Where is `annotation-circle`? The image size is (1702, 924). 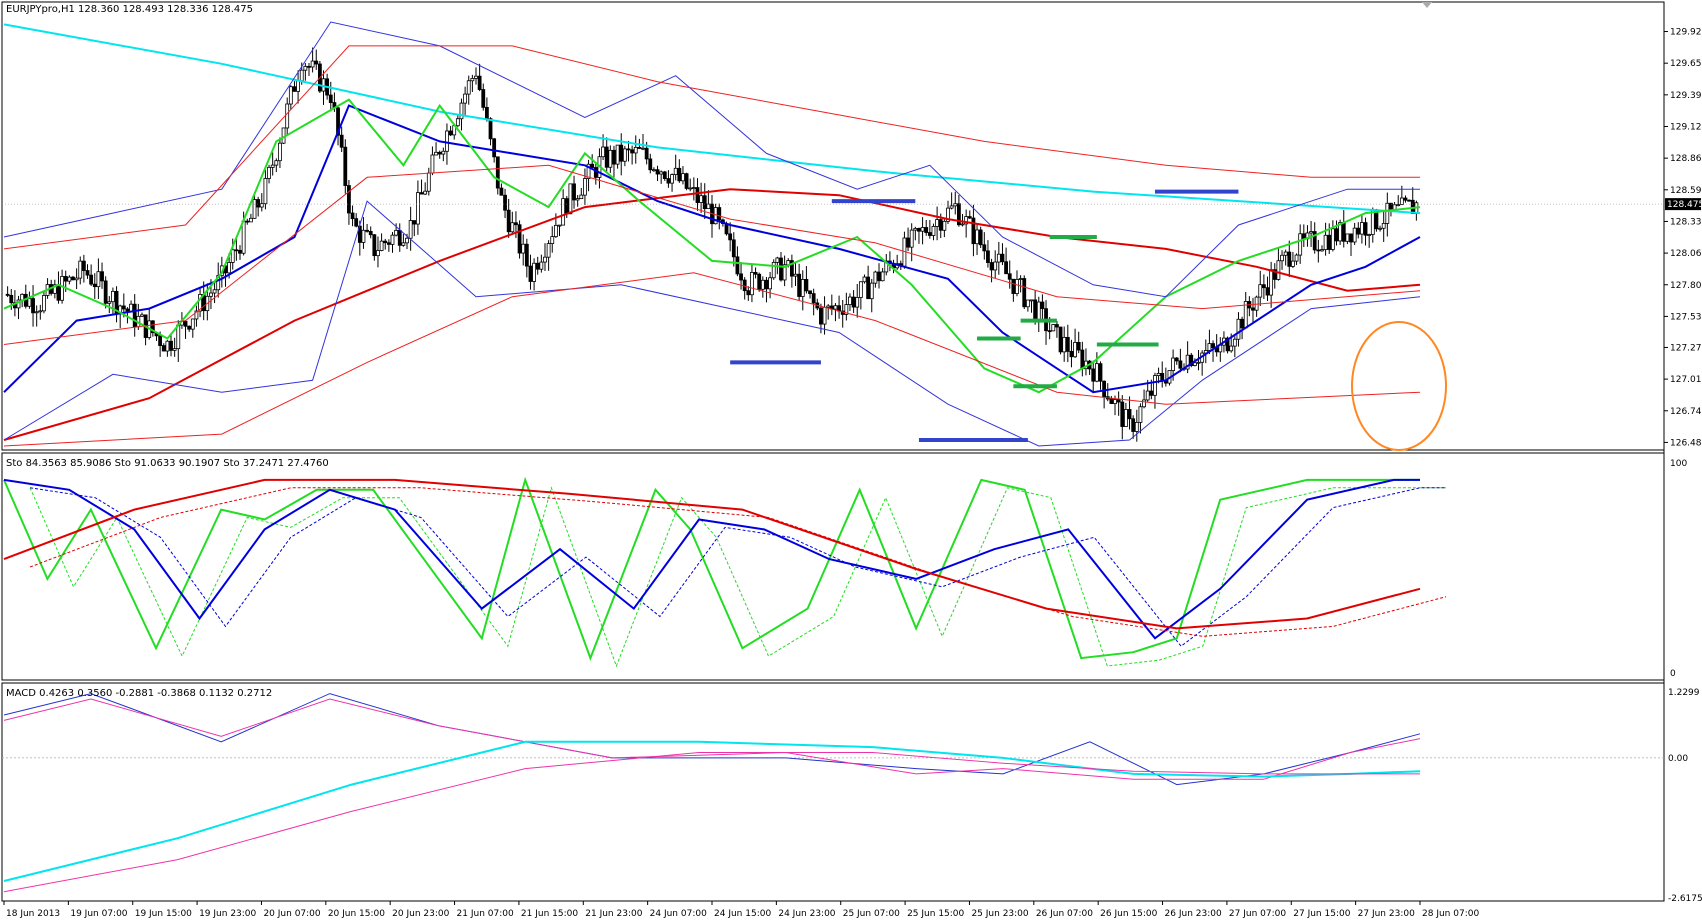 annotation-circle is located at coordinates (1399, 386).